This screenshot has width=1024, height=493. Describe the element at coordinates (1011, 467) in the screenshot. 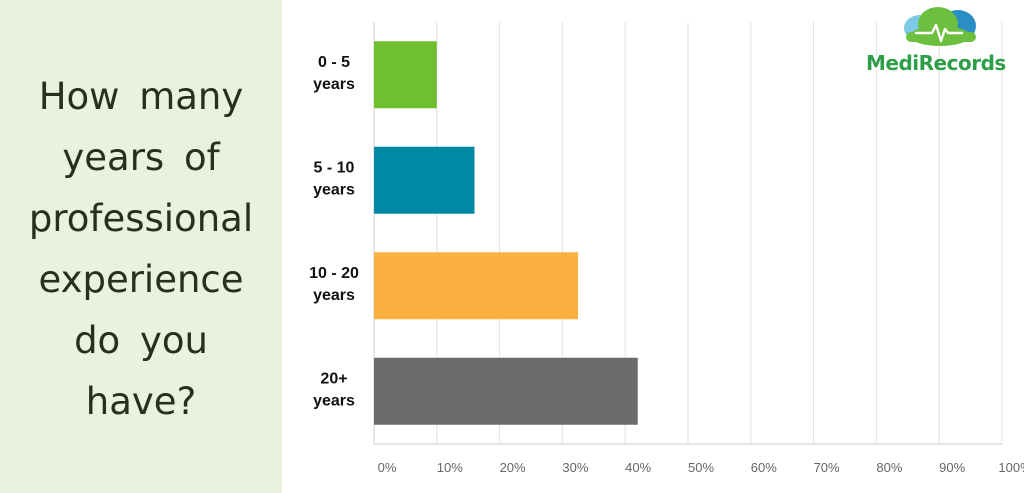

I see `x-tick-label: 100%` at that location.